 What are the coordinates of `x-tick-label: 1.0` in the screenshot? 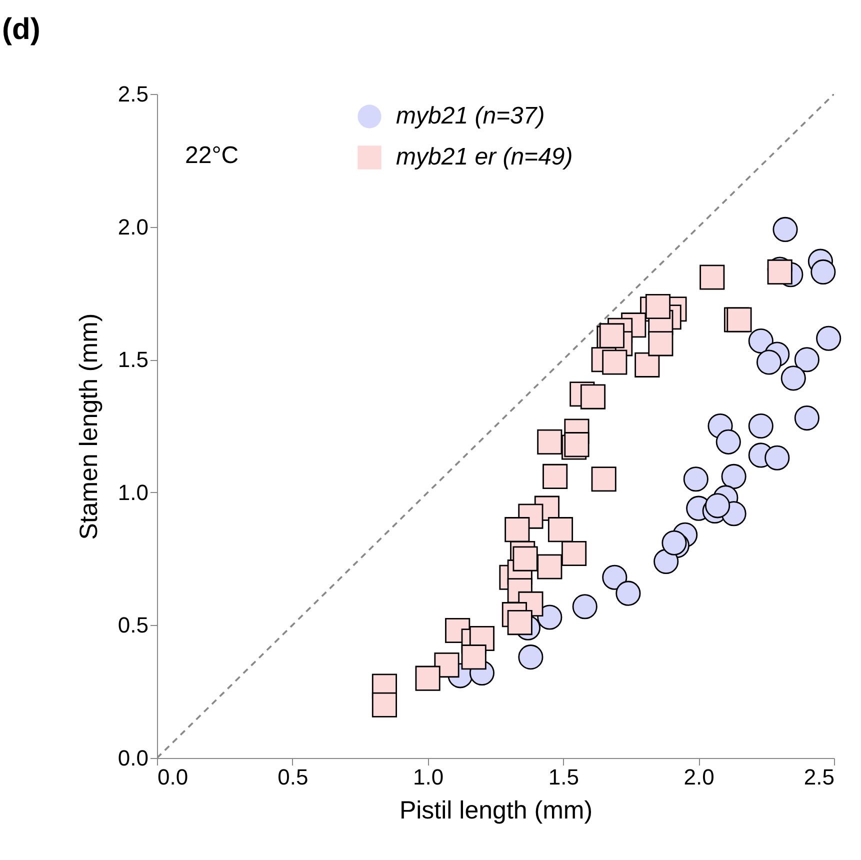 It's located at (428, 777).